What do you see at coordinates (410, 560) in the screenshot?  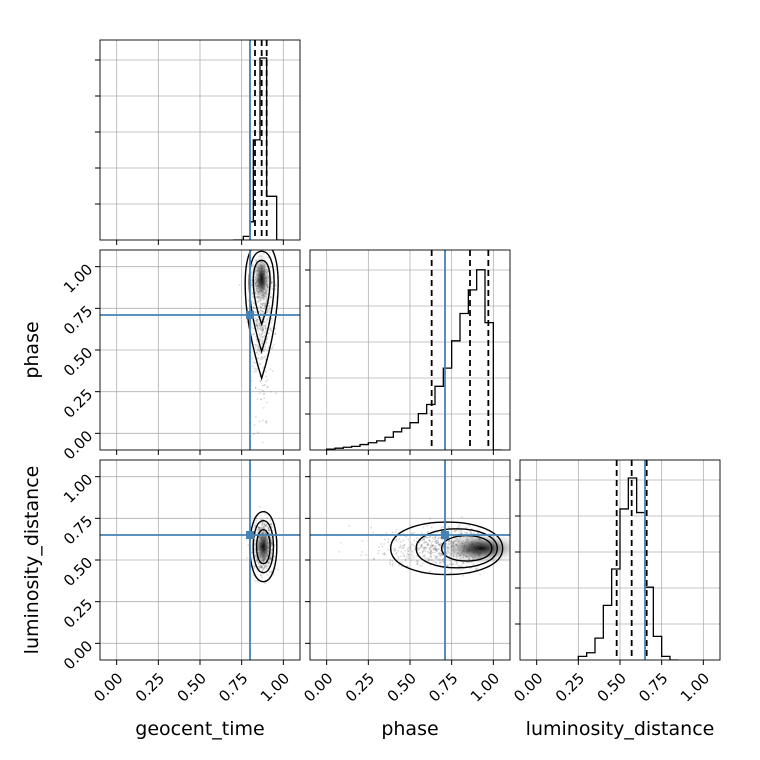 I see `panel-frame` at bounding box center [410, 560].